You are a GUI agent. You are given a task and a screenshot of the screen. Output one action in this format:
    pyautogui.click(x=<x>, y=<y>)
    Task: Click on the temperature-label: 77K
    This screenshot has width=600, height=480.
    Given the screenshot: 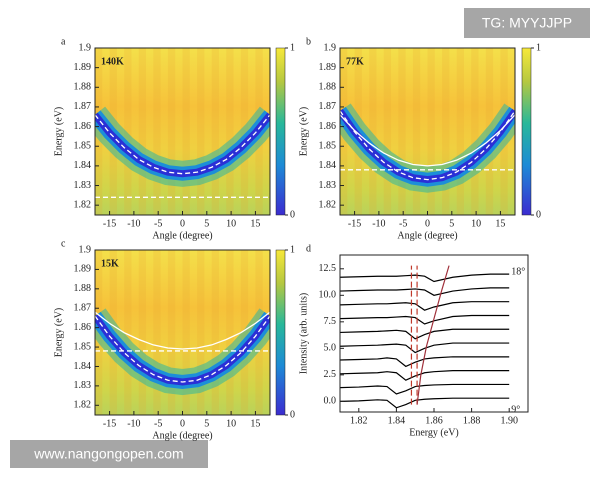 What is the action you would take?
    pyautogui.click(x=355, y=61)
    